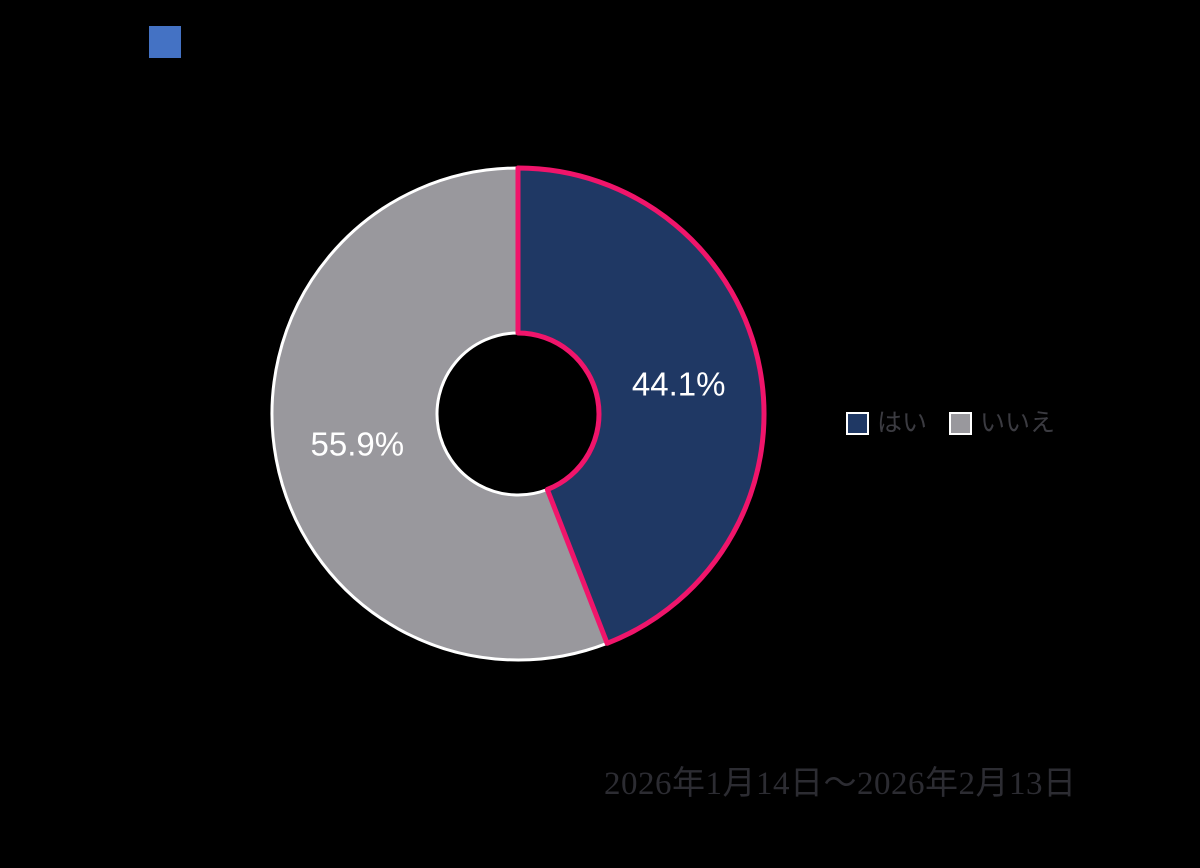 This screenshot has width=1200, height=868. I want to click on legend-swatch-no, so click(961, 423).